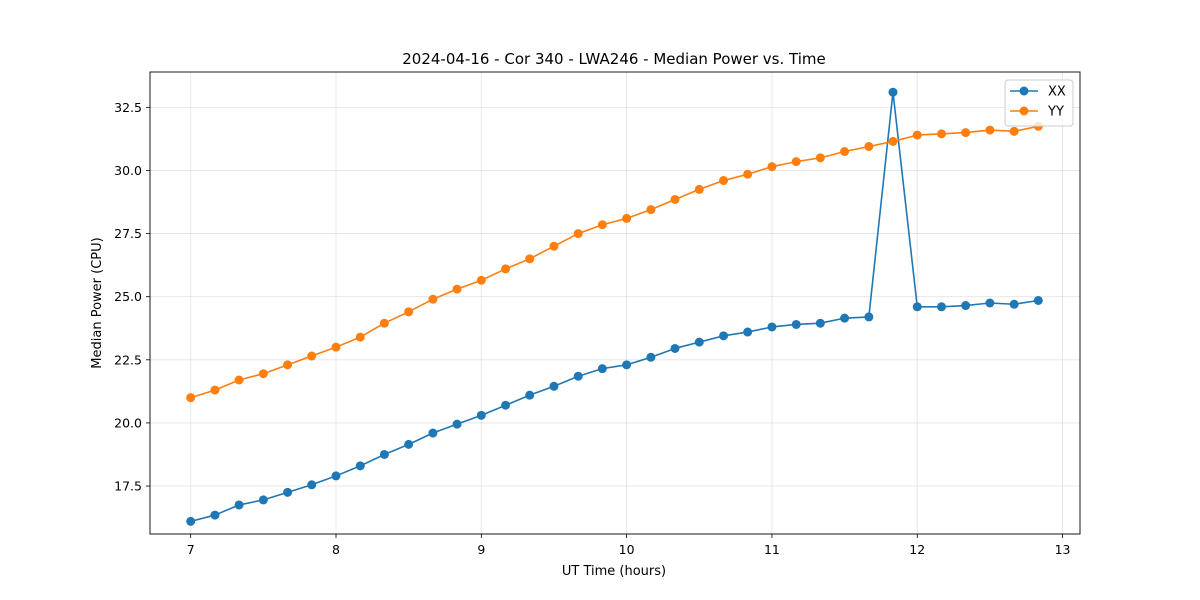 This screenshot has width=1200, height=600. Describe the element at coordinates (1038, 92) in the screenshot. I see `legend-entry-xx: XX` at that location.